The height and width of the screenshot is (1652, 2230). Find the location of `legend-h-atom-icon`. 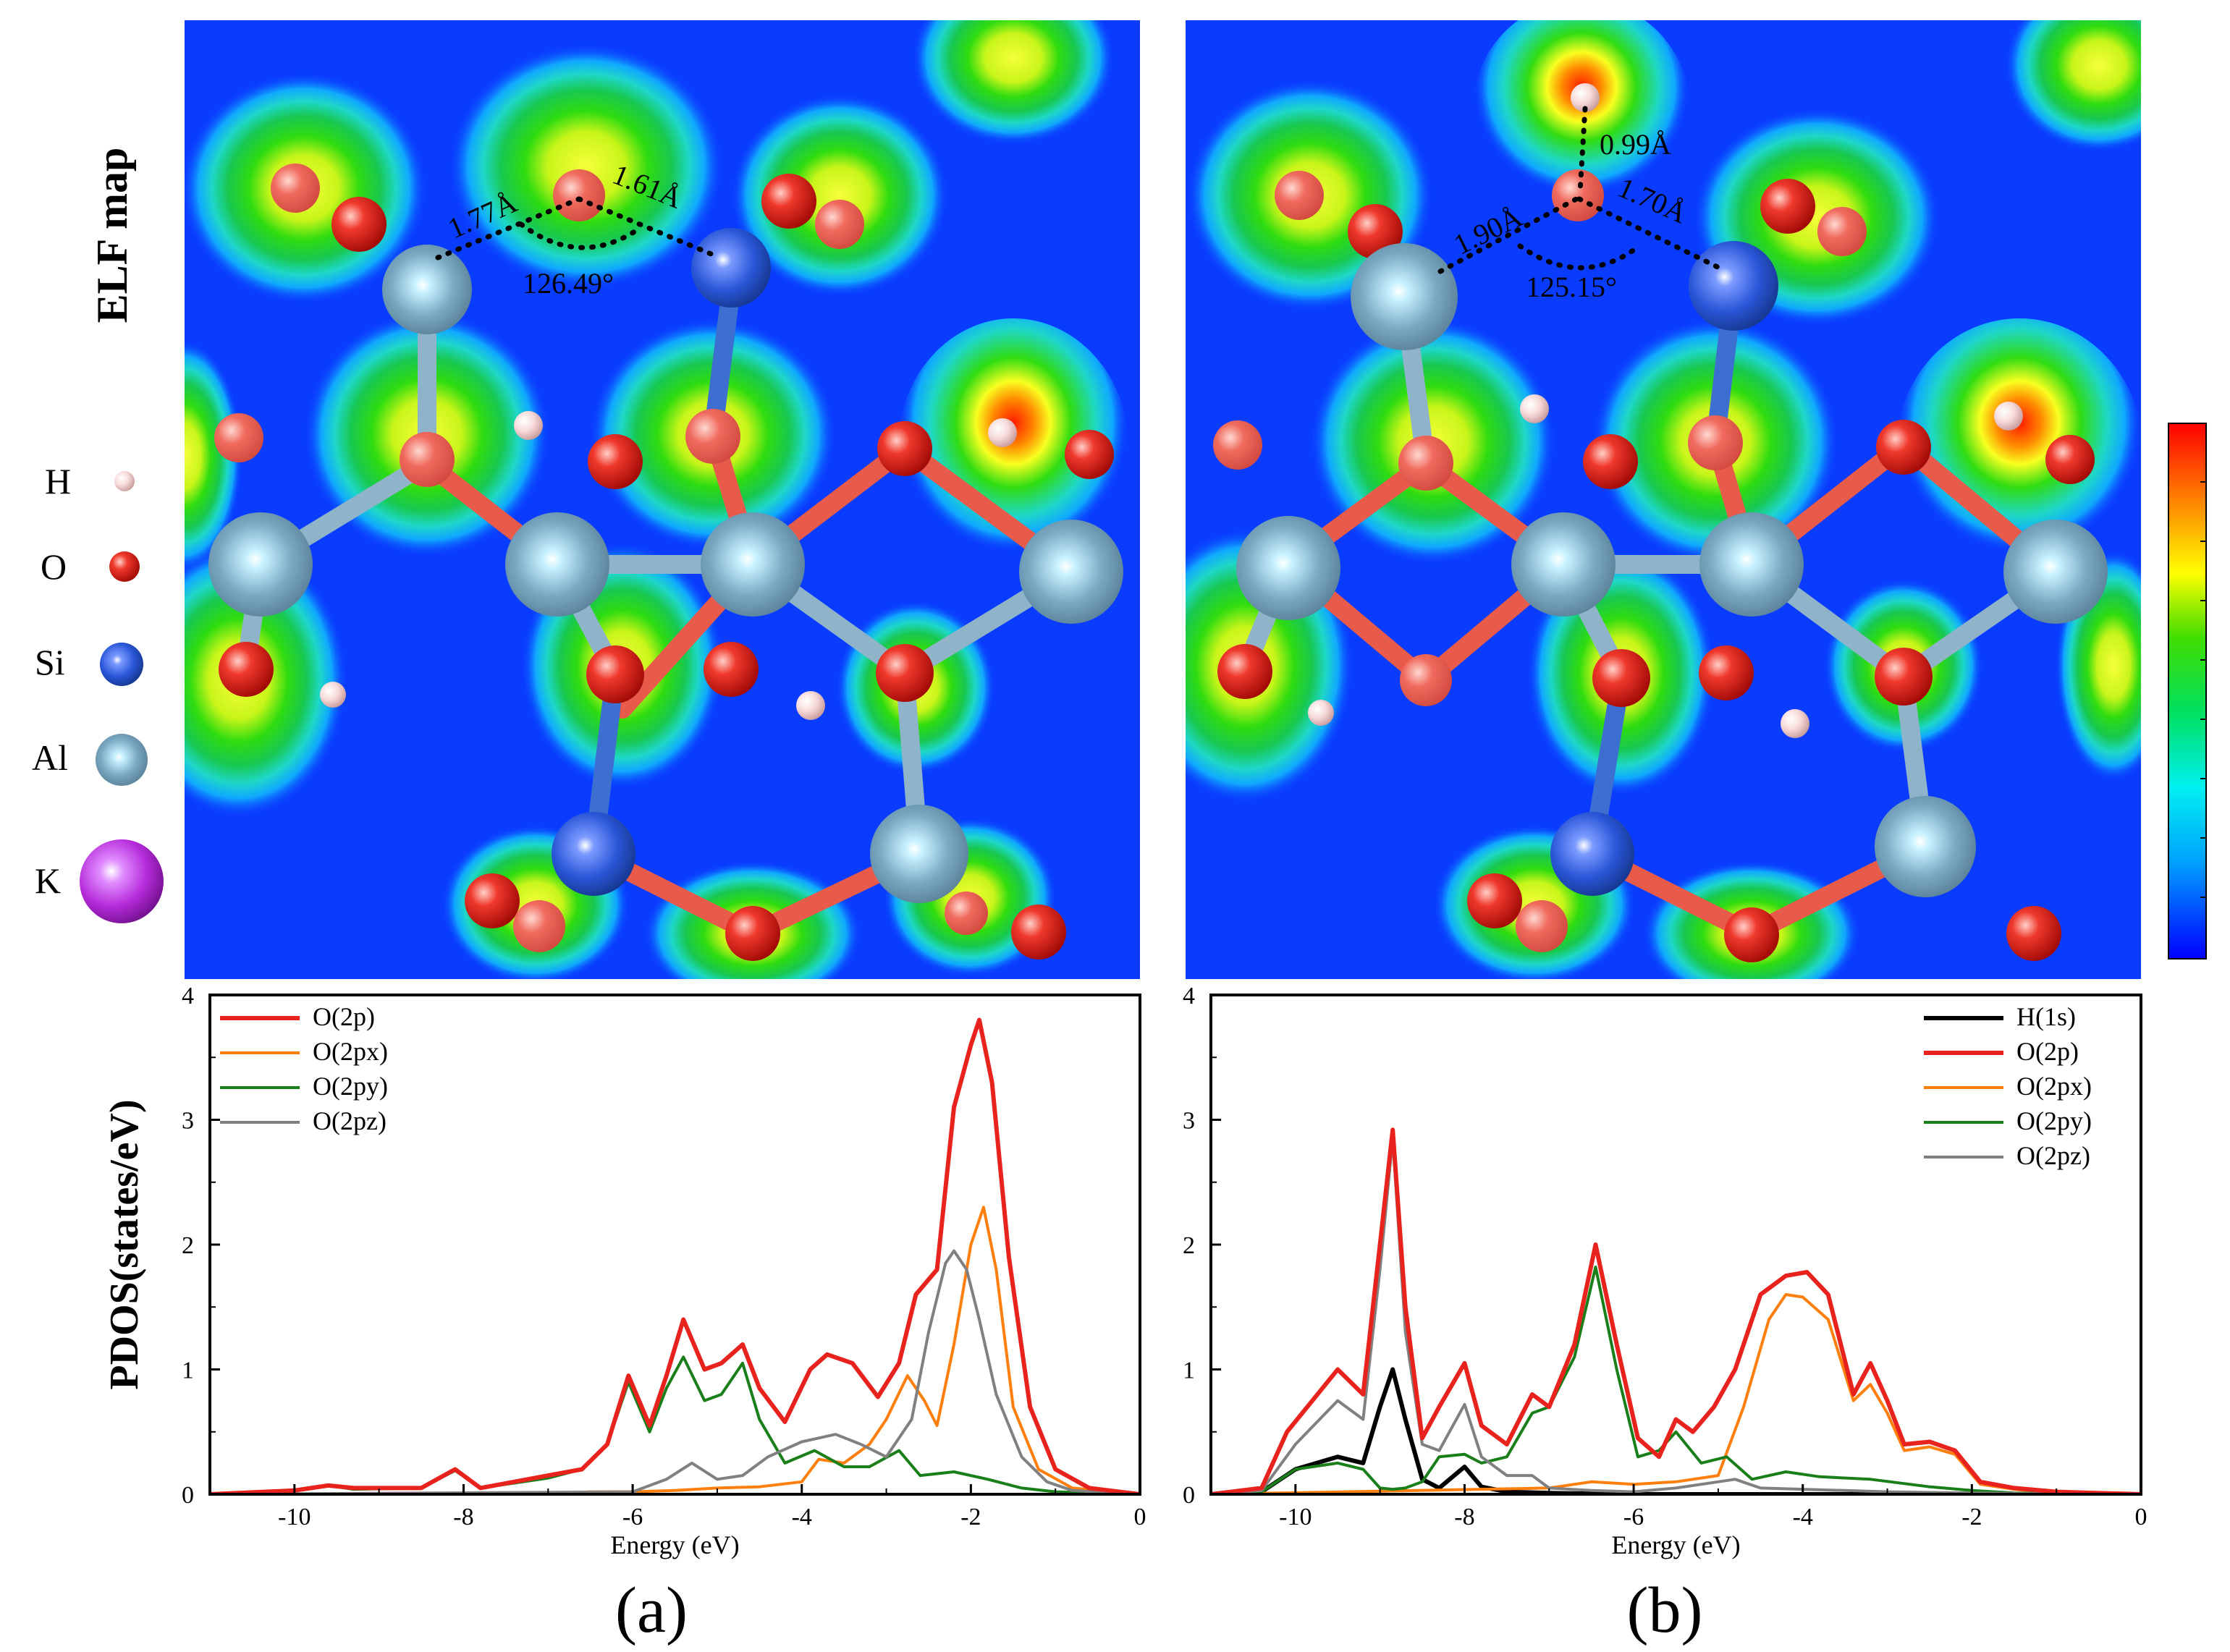

legend-h-atom-icon is located at coordinates (124, 481).